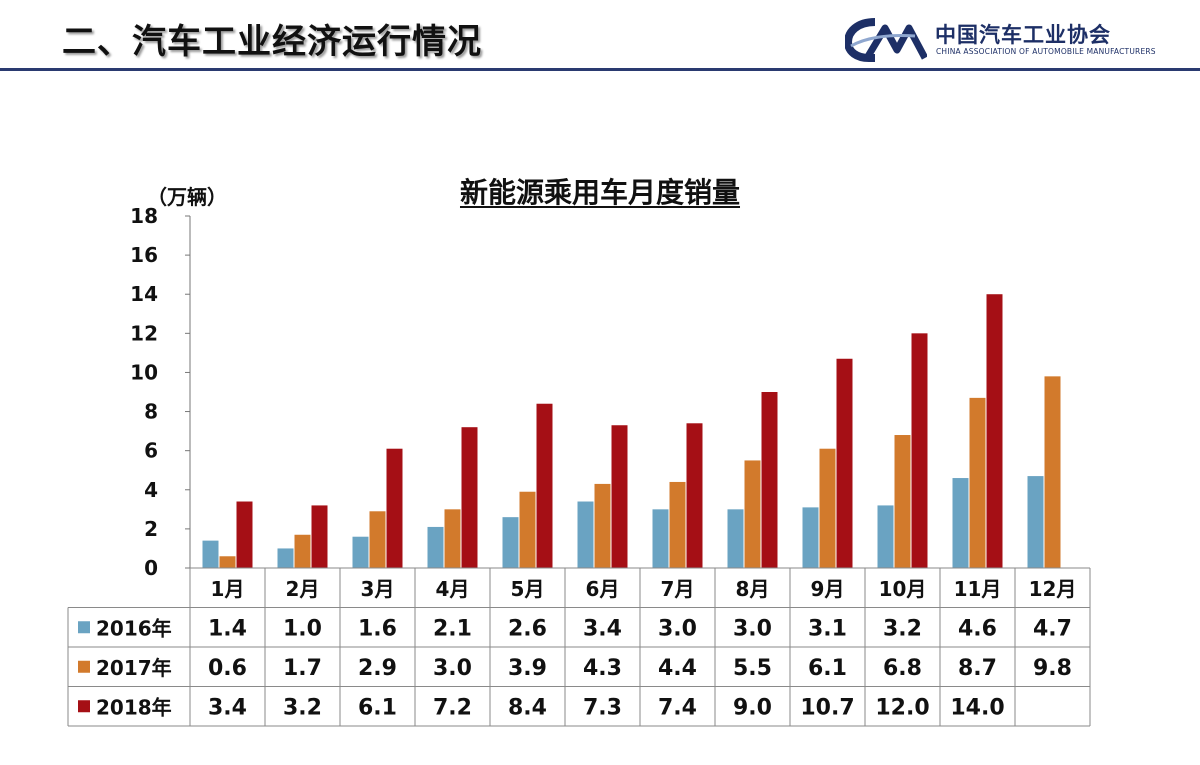 The width and height of the screenshot is (1200, 765). What do you see at coordinates (1052, 628) in the screenshot?
I see `data-cell: 4.7` at bounding box center [1052, 628].